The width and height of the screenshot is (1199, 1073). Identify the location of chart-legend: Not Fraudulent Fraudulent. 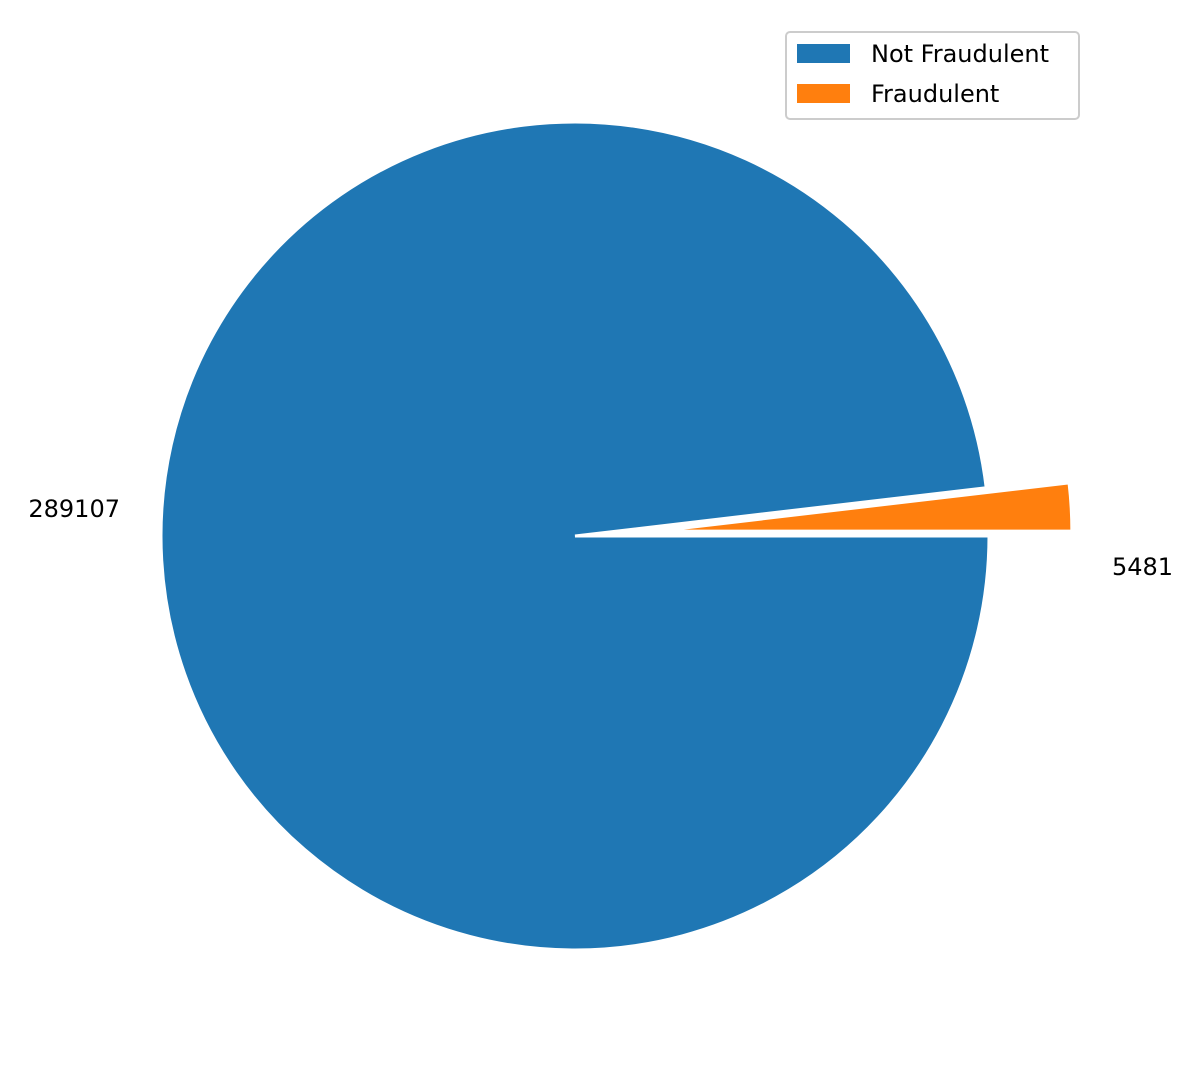
(932, 75).